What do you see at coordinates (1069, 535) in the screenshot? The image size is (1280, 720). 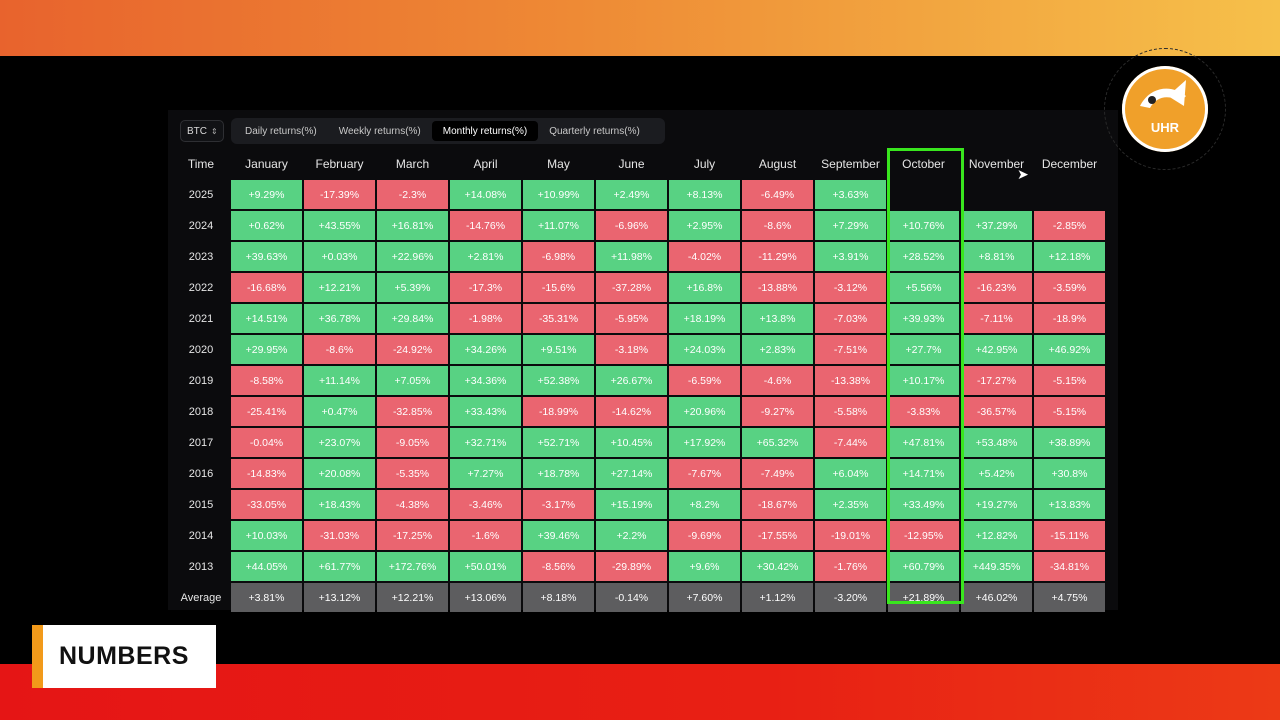 I see `return-cell: -15.11%` at bounding box center [1069, 535].